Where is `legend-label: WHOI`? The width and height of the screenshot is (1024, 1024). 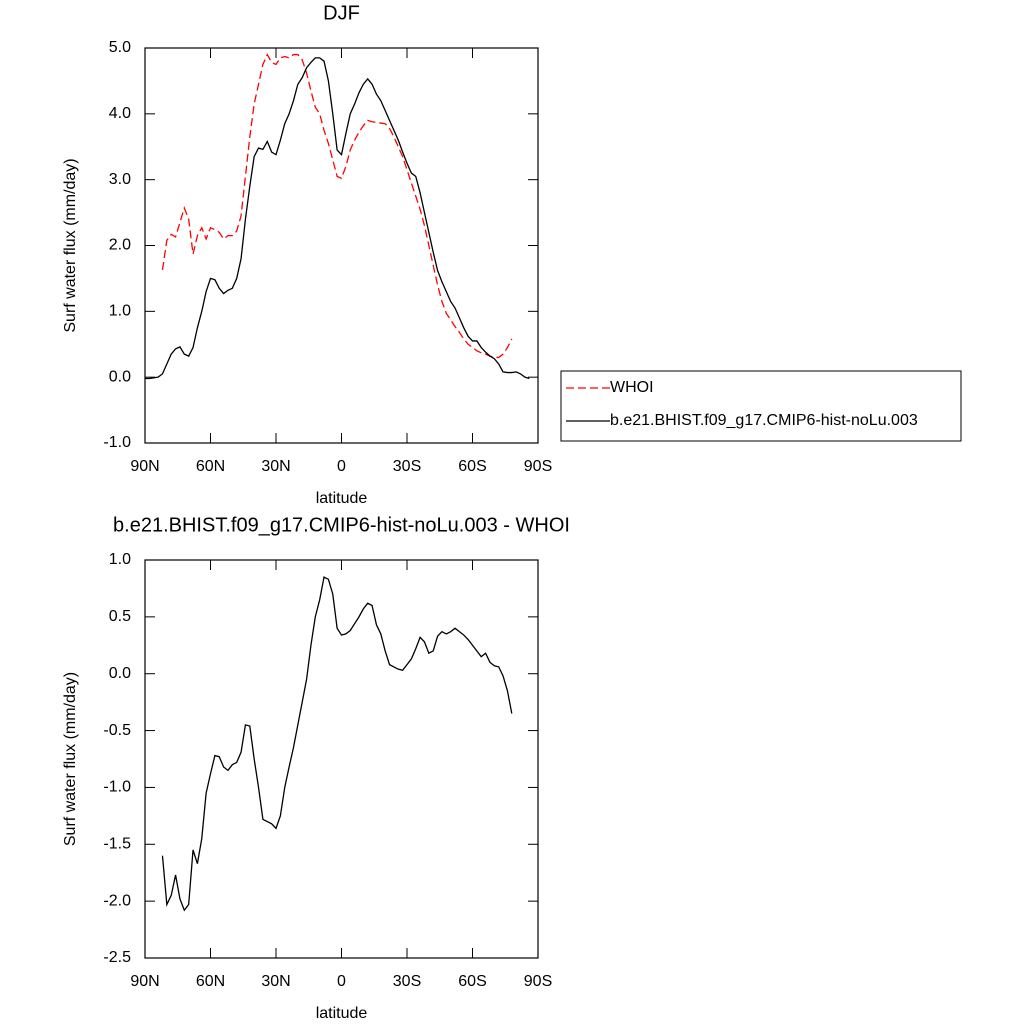
legend-label: WHOI is located at coordinates (632, 387).